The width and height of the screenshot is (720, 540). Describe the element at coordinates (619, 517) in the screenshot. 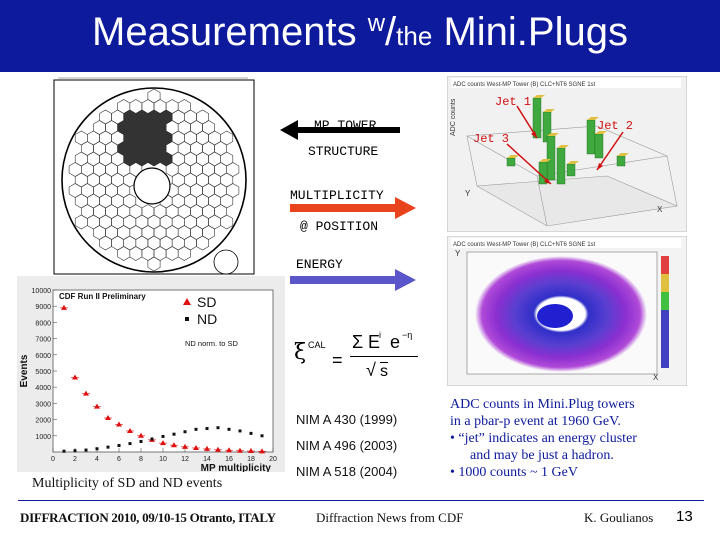

I see `footer-author: K. Goulianos` at that location.